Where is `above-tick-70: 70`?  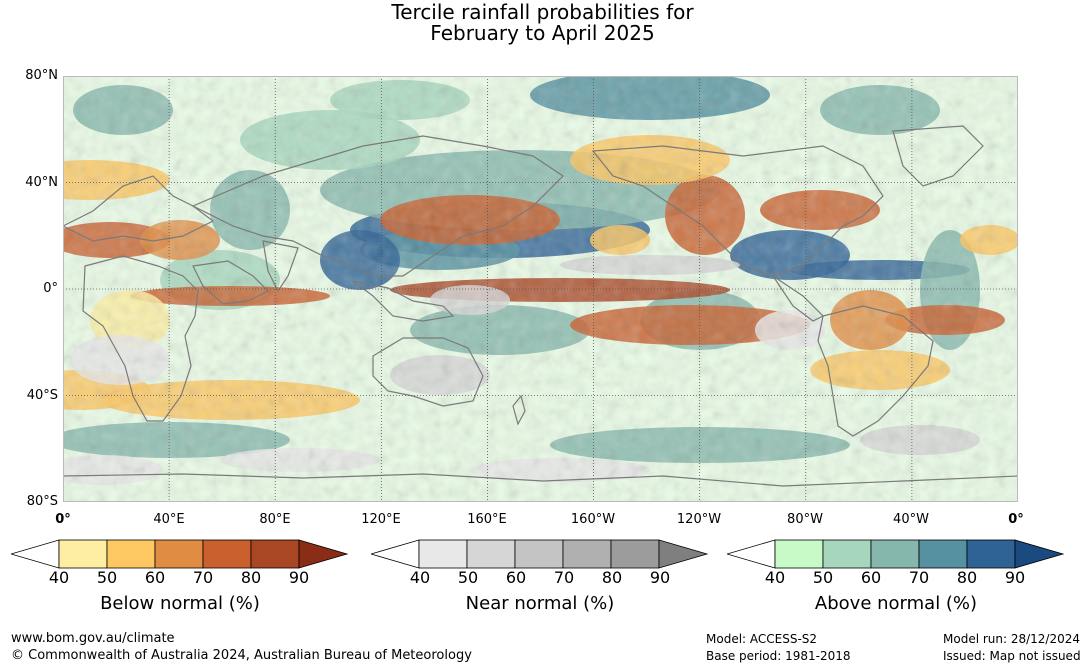
above-tick-70: 70 is located at coordinates (919, 577).